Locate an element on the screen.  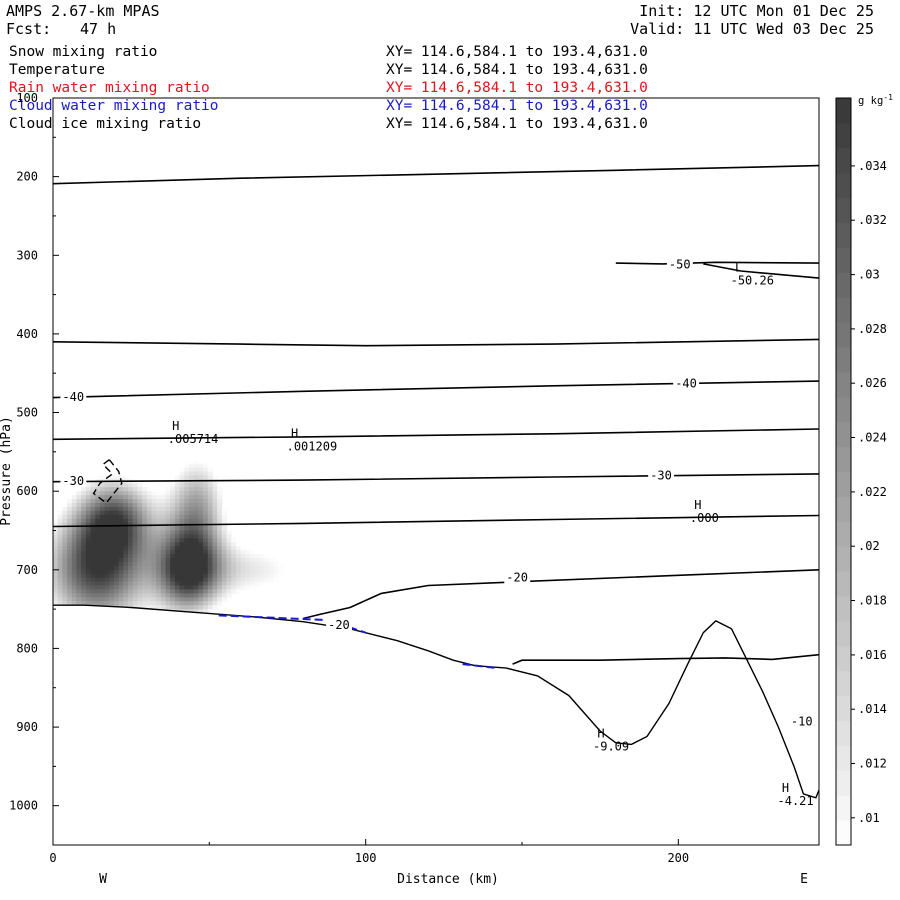
x-tick-label: 100 is located at coordinates (366, 858).